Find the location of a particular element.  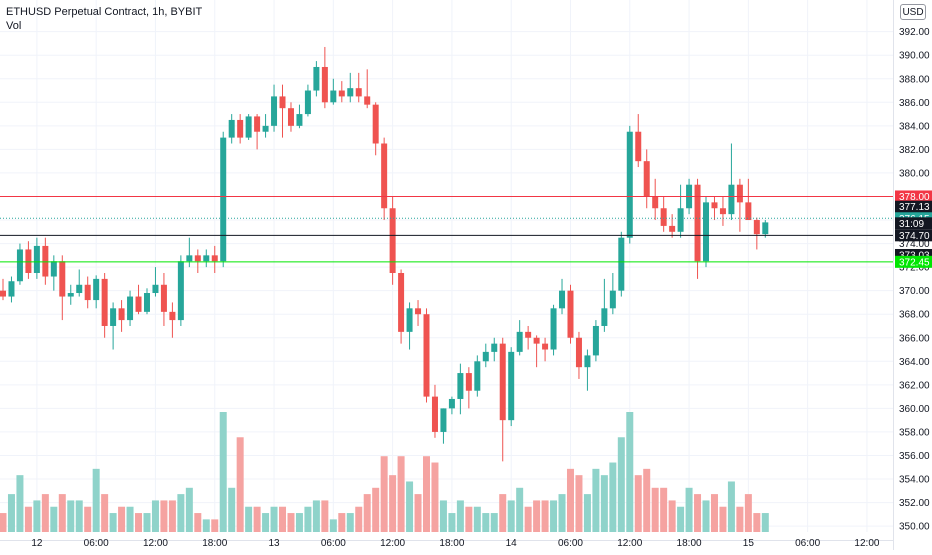

y-tick-label: 384.00 is located at coordinates (914, 126).